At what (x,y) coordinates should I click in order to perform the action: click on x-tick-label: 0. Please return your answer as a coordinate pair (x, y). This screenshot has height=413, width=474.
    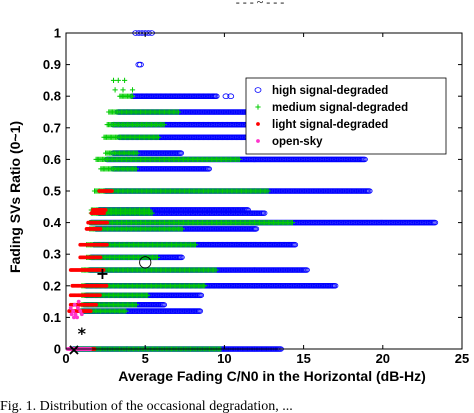
    Looking at the image, I should click on (65, 358).